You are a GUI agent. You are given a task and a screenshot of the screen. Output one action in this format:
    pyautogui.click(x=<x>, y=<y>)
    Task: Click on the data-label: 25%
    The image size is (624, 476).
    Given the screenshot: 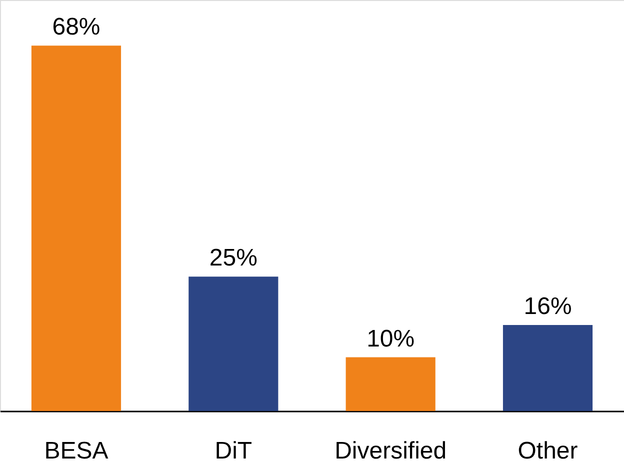 What is the action you would take?
    pyautogui.click(x=233, y=258)
    